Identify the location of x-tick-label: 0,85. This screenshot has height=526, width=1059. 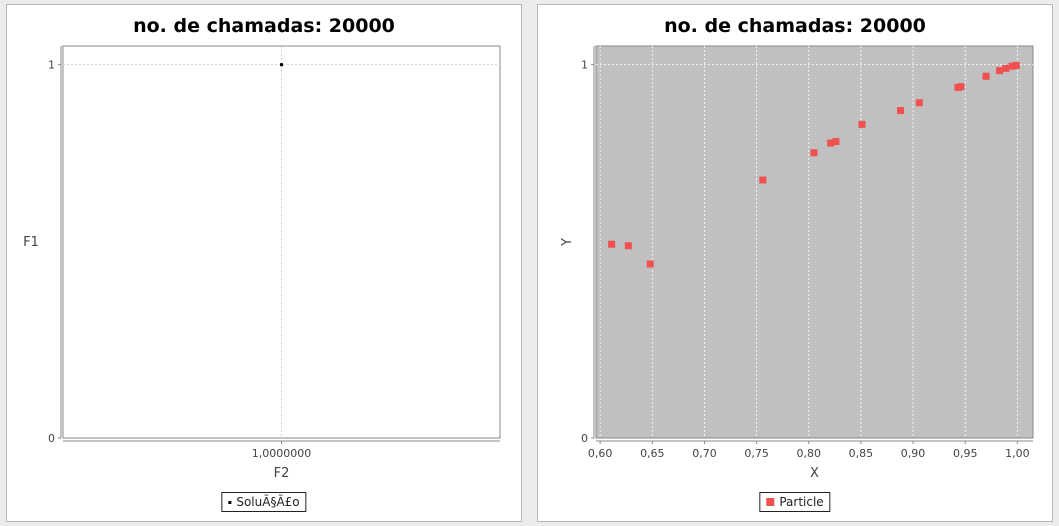
(861, 453).